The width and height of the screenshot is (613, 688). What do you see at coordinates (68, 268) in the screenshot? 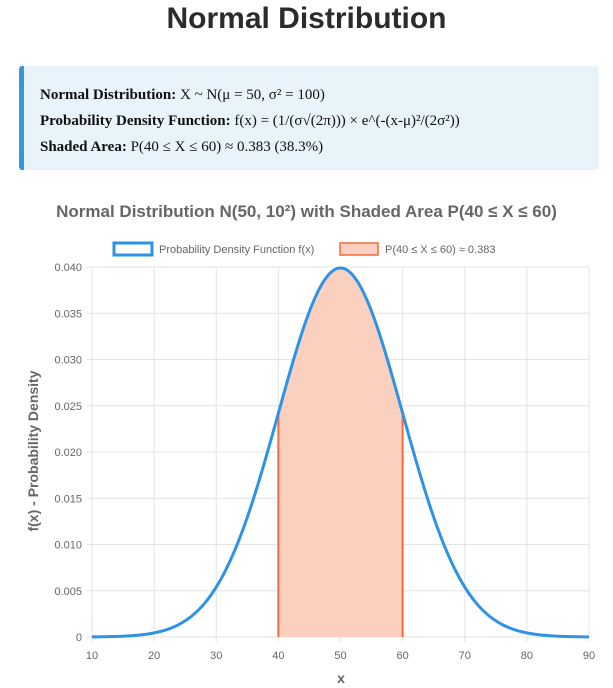
I see `y-tick-label: 0.040` at bounding box center [68, 268].